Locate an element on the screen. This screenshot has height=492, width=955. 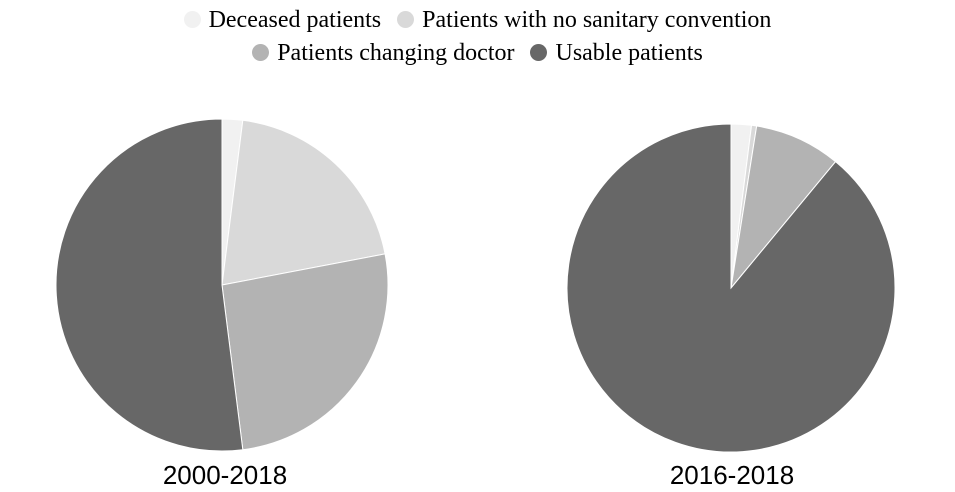
legend-label-deceased-patients: Deceased patients is located at coordinates (295, 20).